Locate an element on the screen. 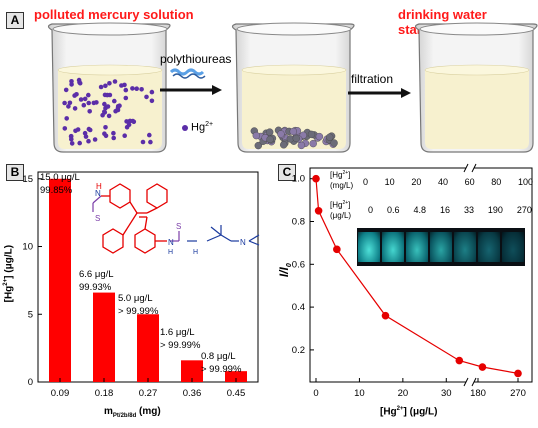  inset-row1-value: 80 is located at coordinates (496, 182).